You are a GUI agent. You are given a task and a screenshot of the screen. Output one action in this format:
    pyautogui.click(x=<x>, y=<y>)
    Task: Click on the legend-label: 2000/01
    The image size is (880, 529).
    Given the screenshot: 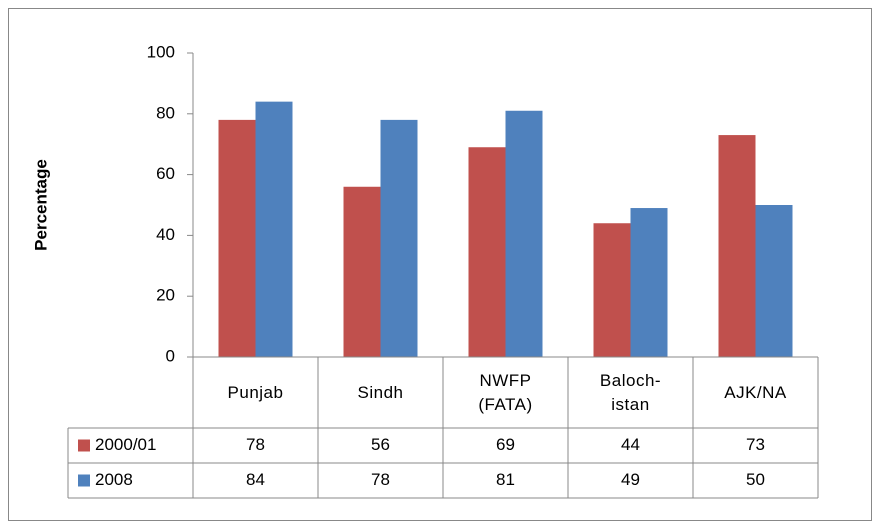 What is the action you would take?
    pyautogui.click(x=125, y=444)
    